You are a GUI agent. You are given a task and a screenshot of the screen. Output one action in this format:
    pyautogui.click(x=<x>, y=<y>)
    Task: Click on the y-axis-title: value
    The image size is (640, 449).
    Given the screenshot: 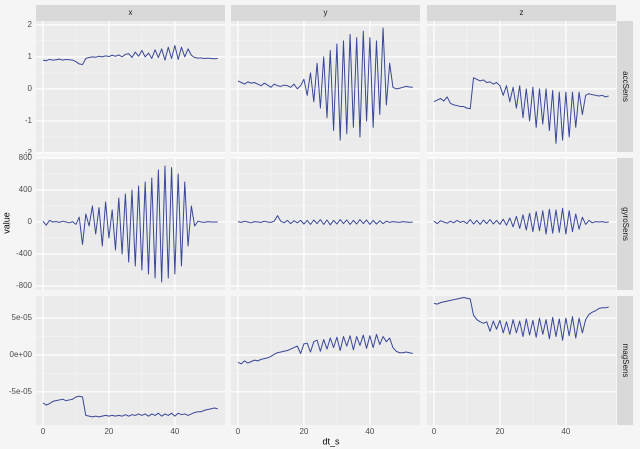 What is the action you would take?
    pyautogui.click(x=6, y=223)
    